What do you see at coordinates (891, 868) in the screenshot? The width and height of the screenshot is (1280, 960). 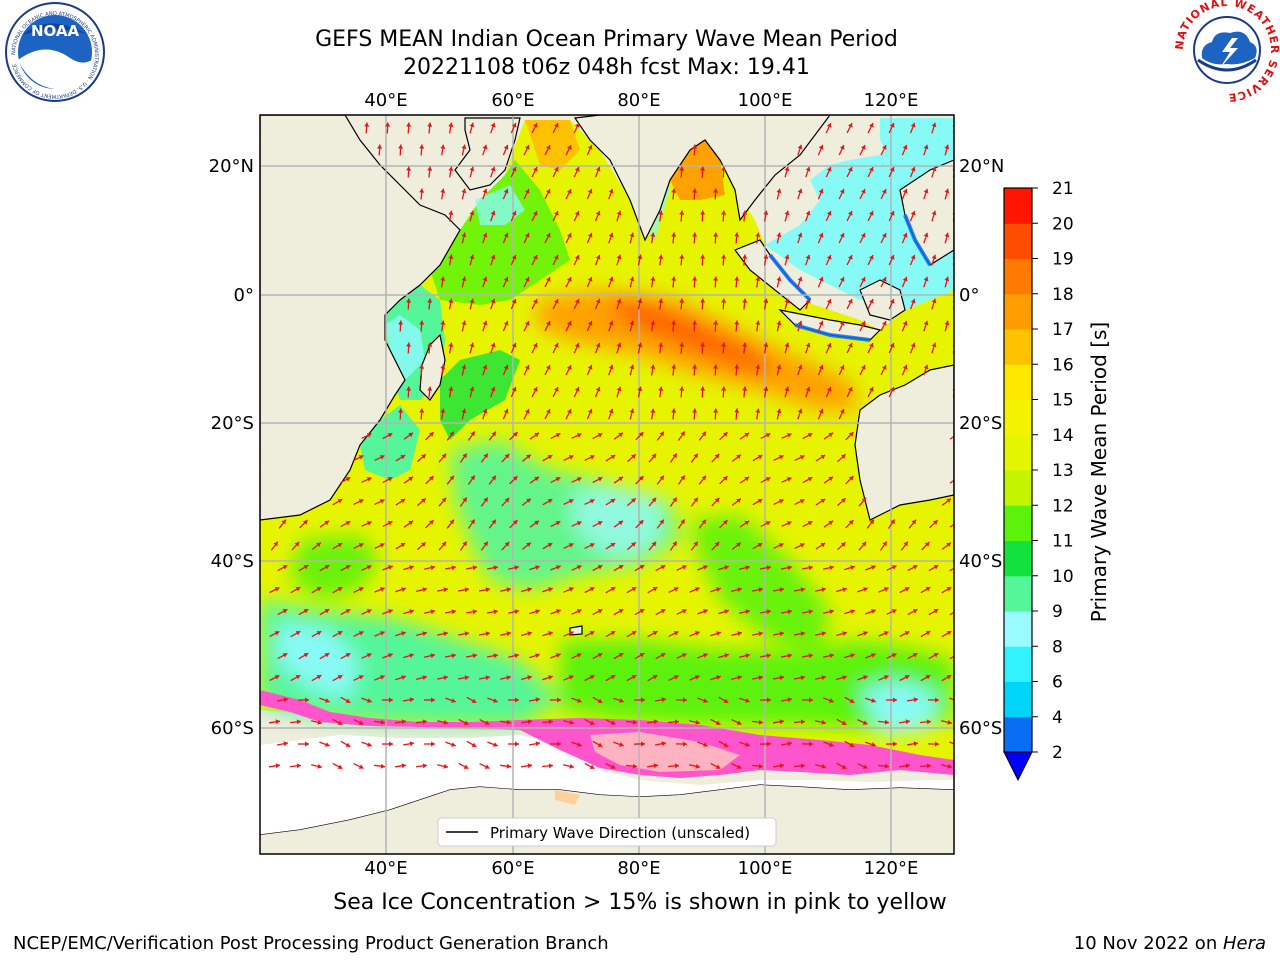 I see `lon-bottom-120: 120°E` at bounding box center [891, 868].